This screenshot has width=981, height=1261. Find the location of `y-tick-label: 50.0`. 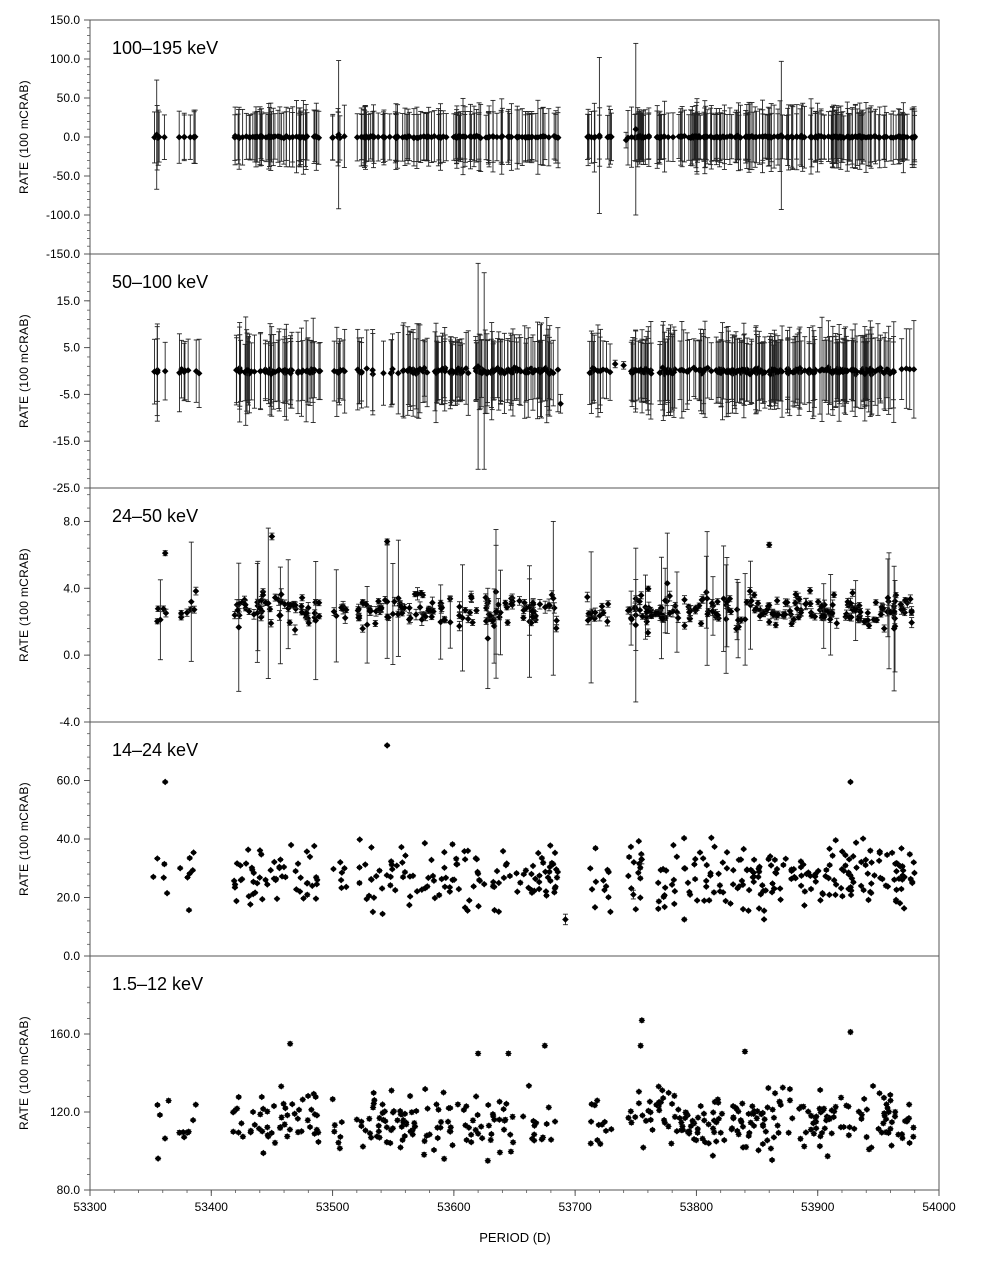

y-tick-label: 50.0 is located at coordinates (69, 98).